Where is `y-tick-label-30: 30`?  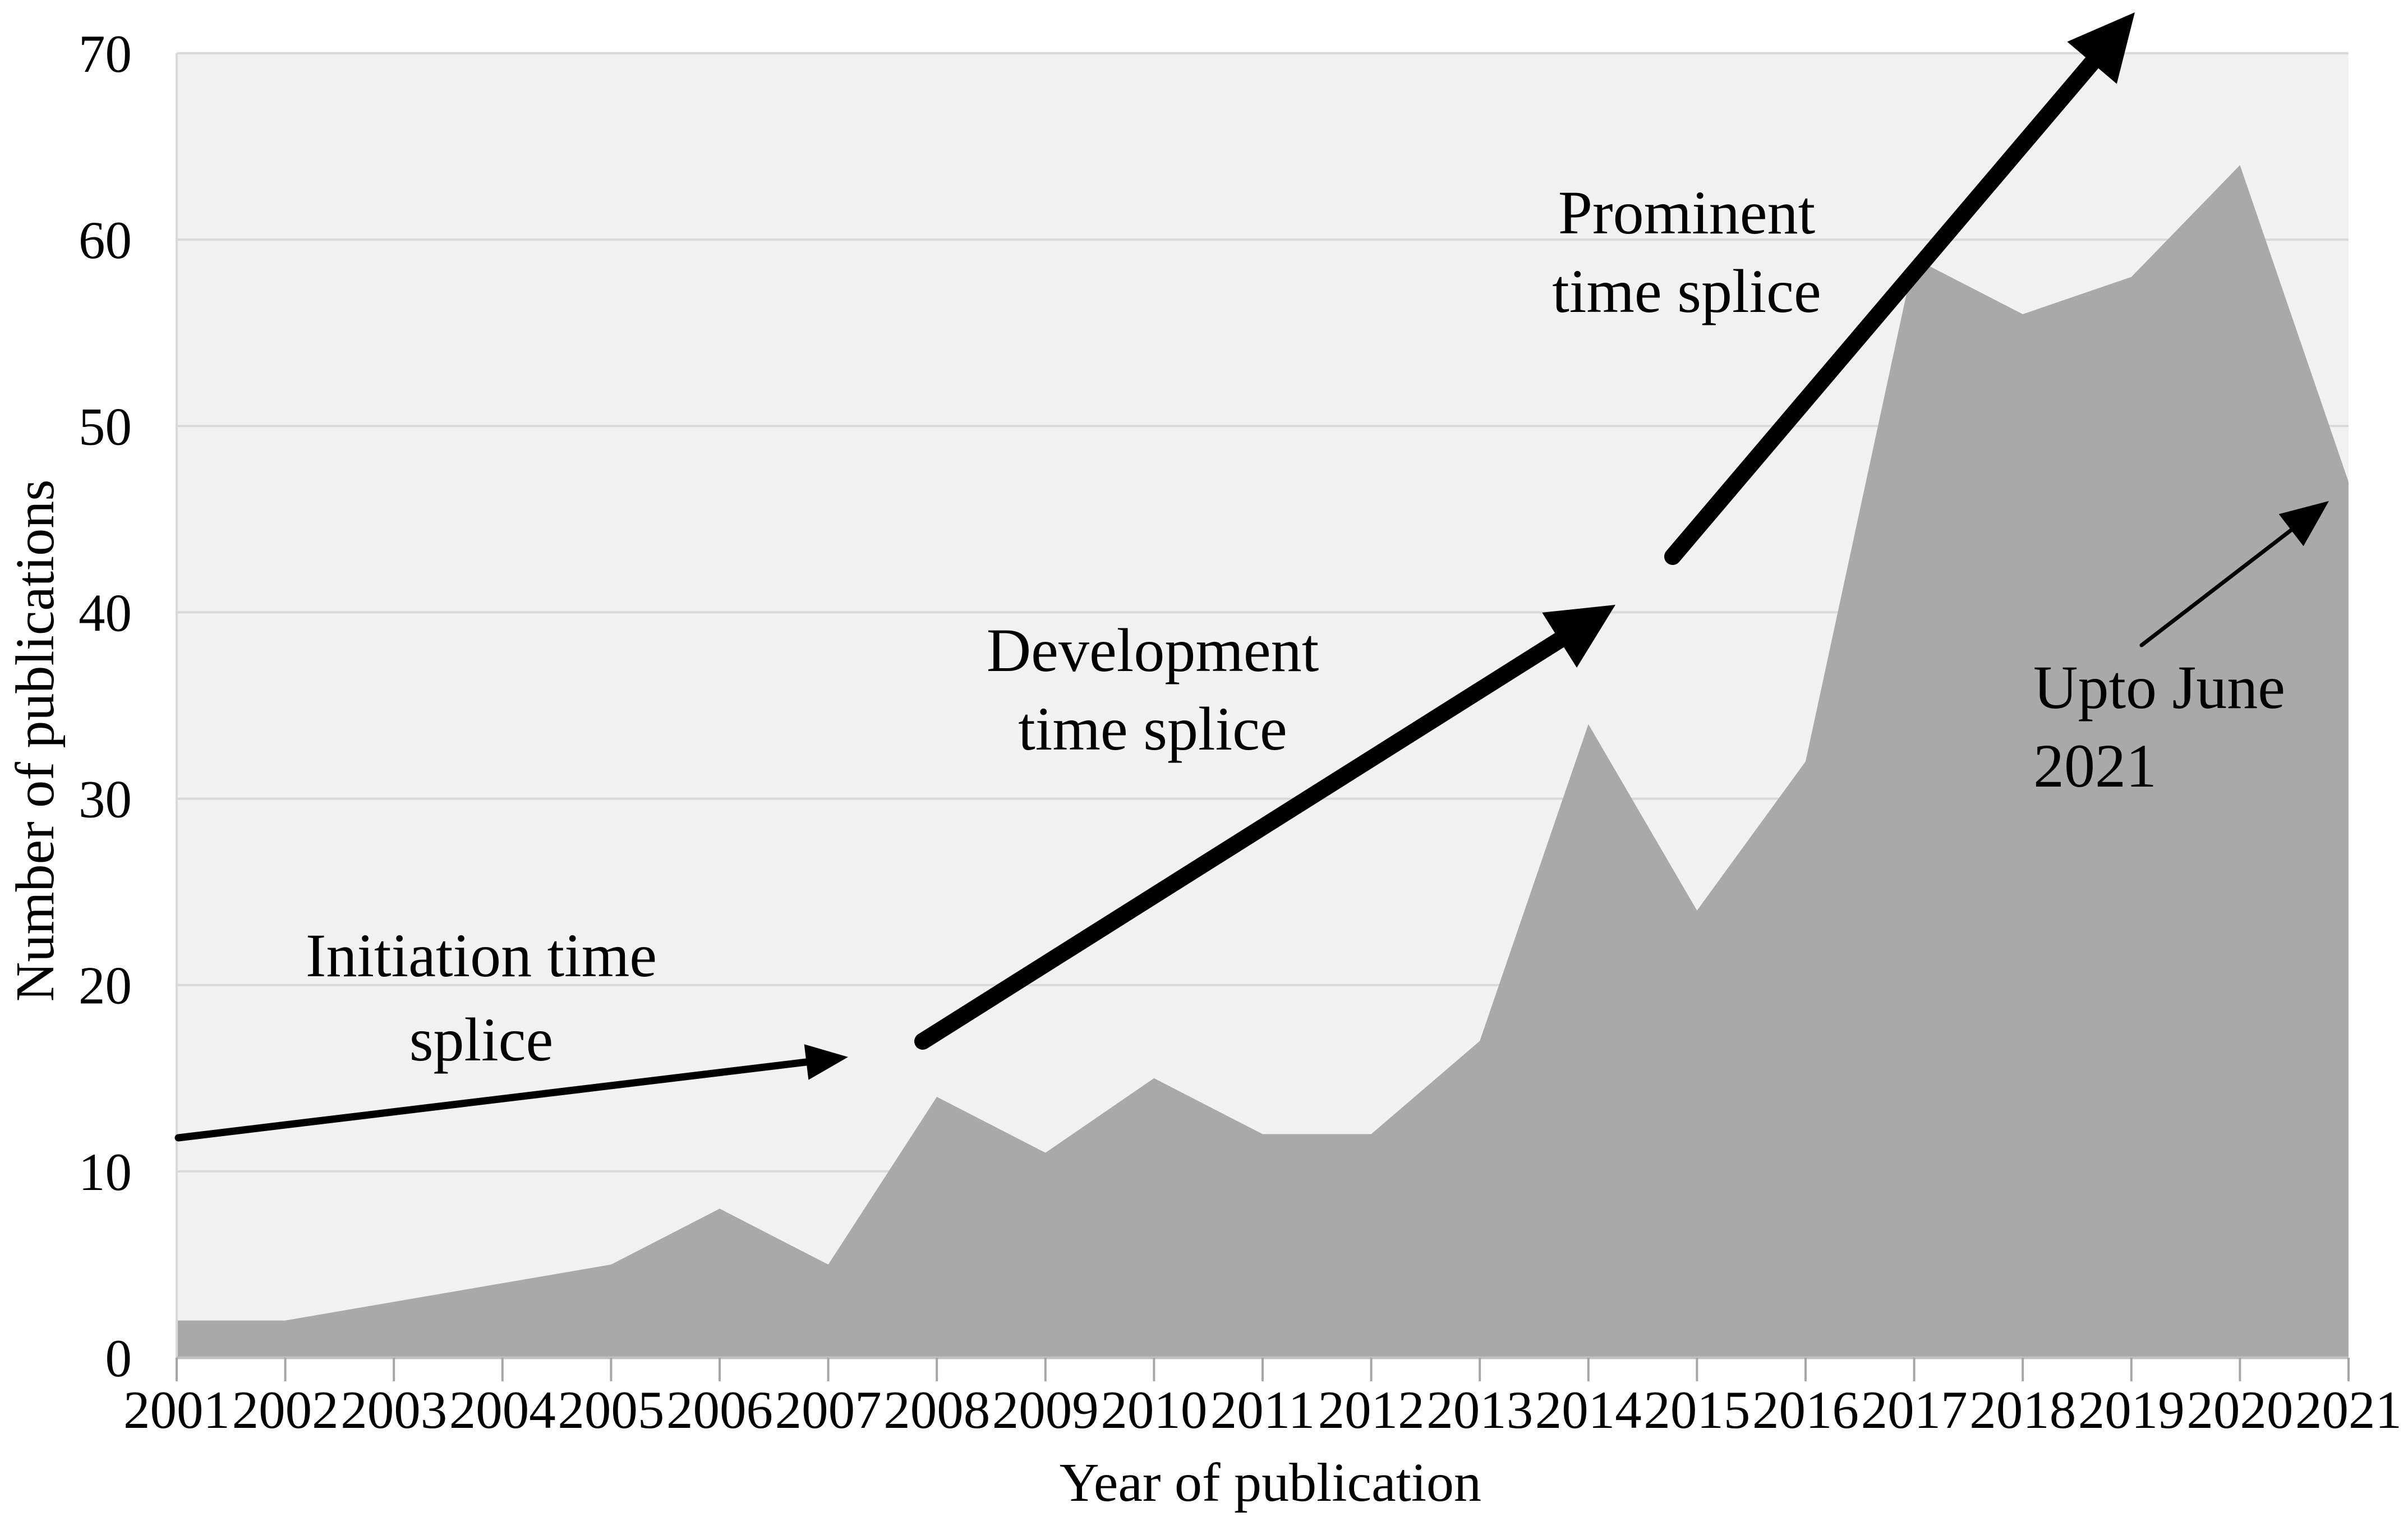 y-tick-label-30: 30 is located at coordinates (106, 799).